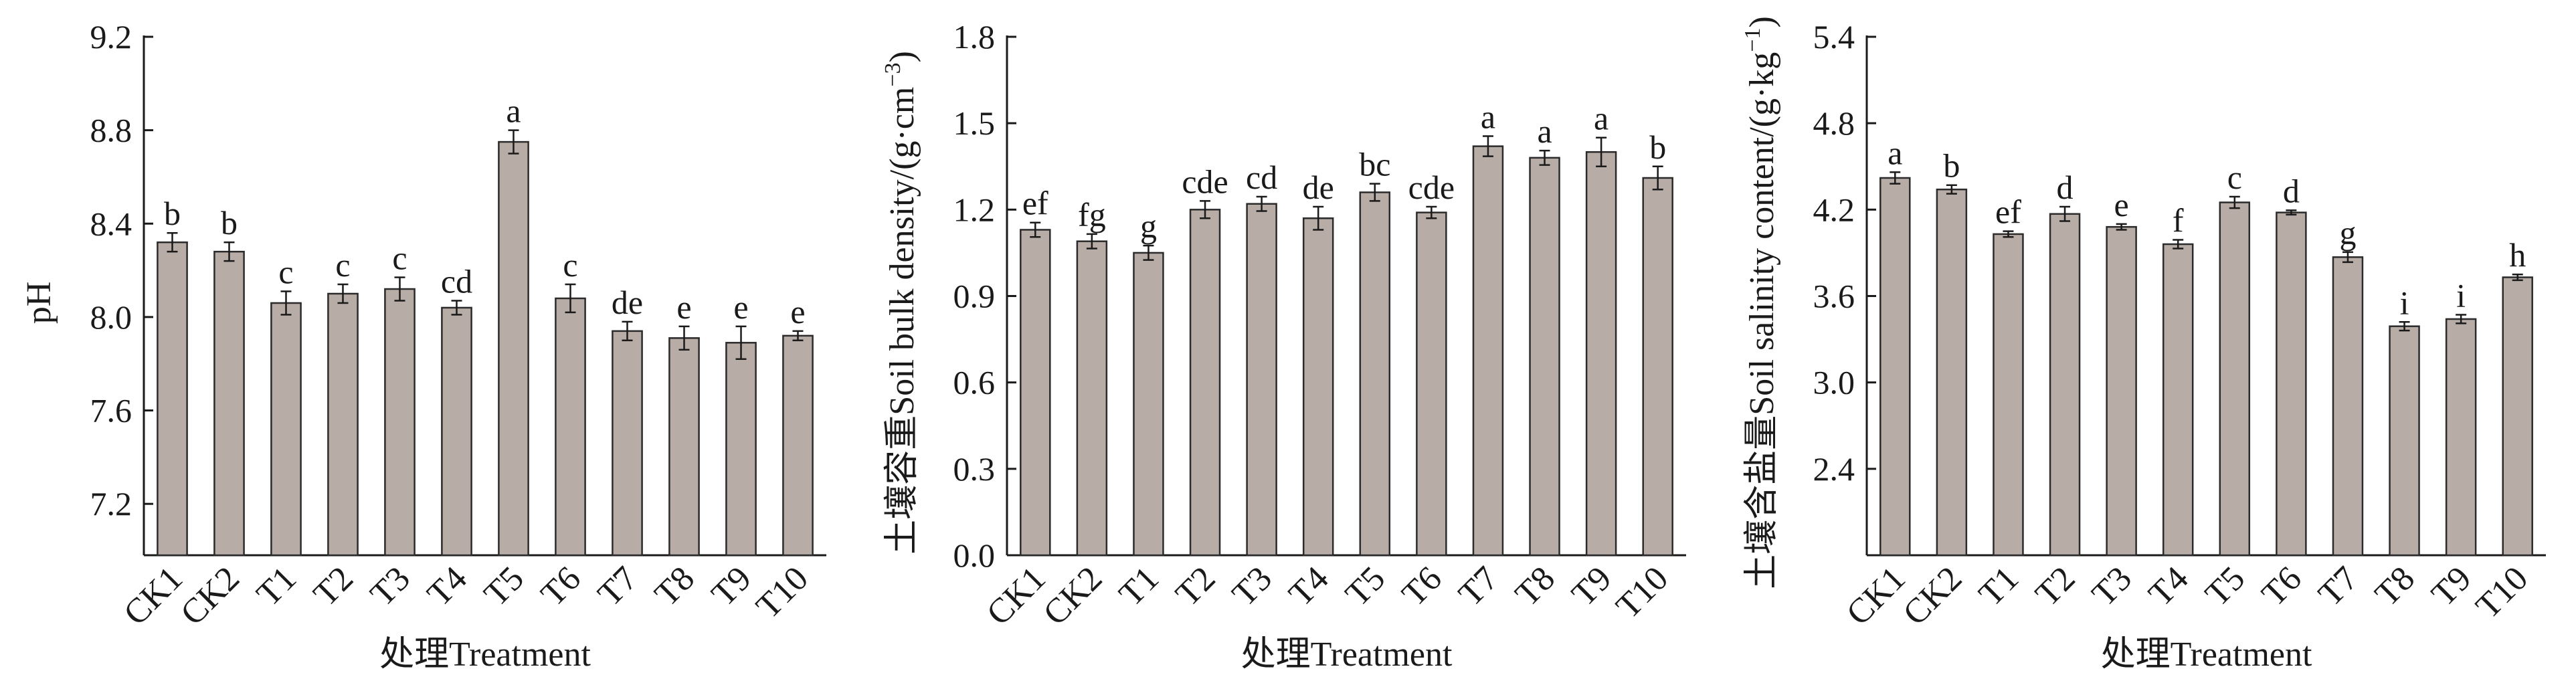  Describe the element at coordinates (2065, 187) in the screenshot. I see `significance-letter: d` at that location.